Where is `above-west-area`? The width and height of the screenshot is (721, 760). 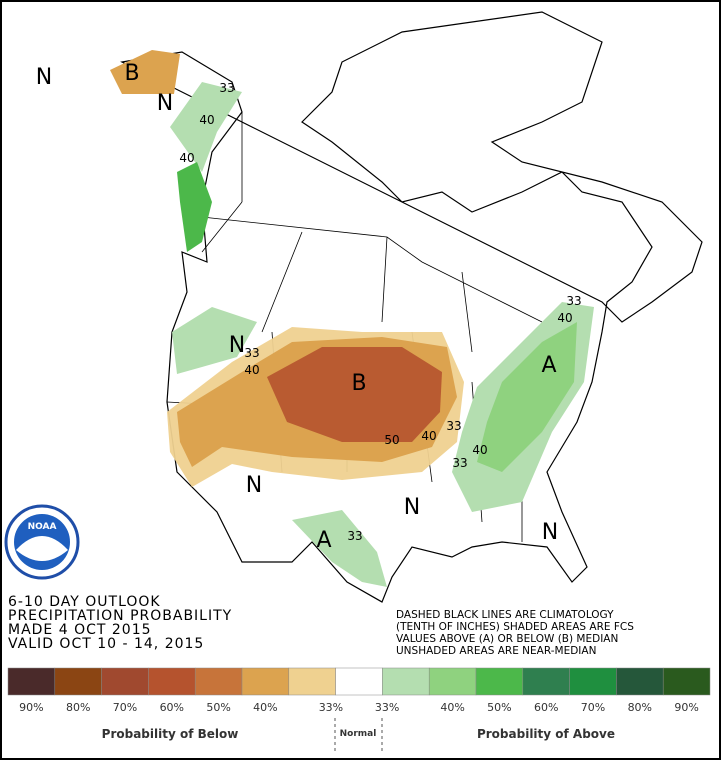 above-west-area is located at coordinates (214, 340).